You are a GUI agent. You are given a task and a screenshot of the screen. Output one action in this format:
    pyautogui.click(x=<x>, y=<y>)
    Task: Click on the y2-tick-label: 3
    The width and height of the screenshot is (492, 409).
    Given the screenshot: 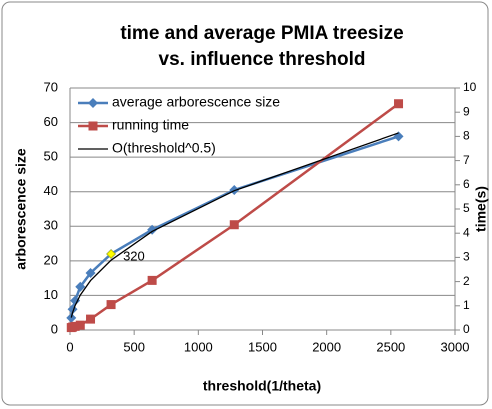 What is the action you would take?
    pyautogui.click(x=466, y=257)
    